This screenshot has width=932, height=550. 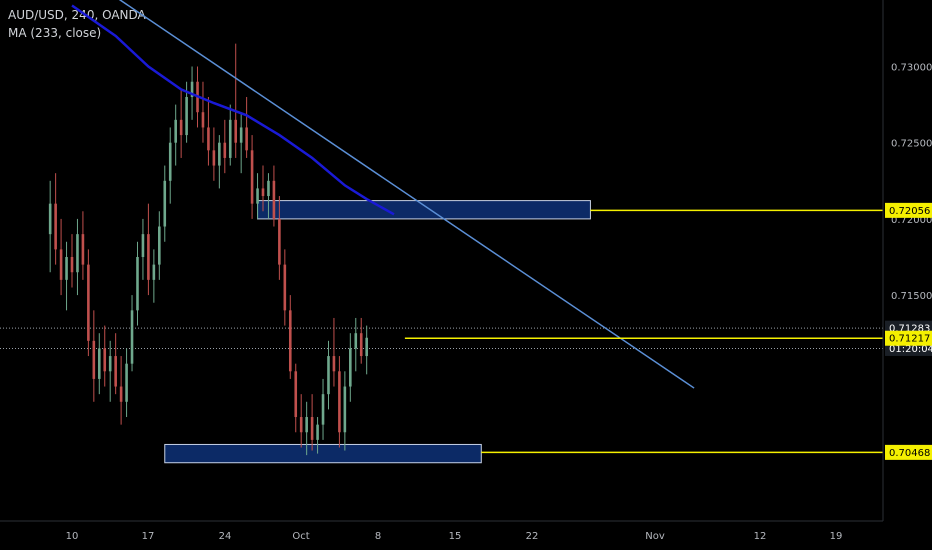 I want to click on time-tick-label: 24, so click(x=225, y=536).